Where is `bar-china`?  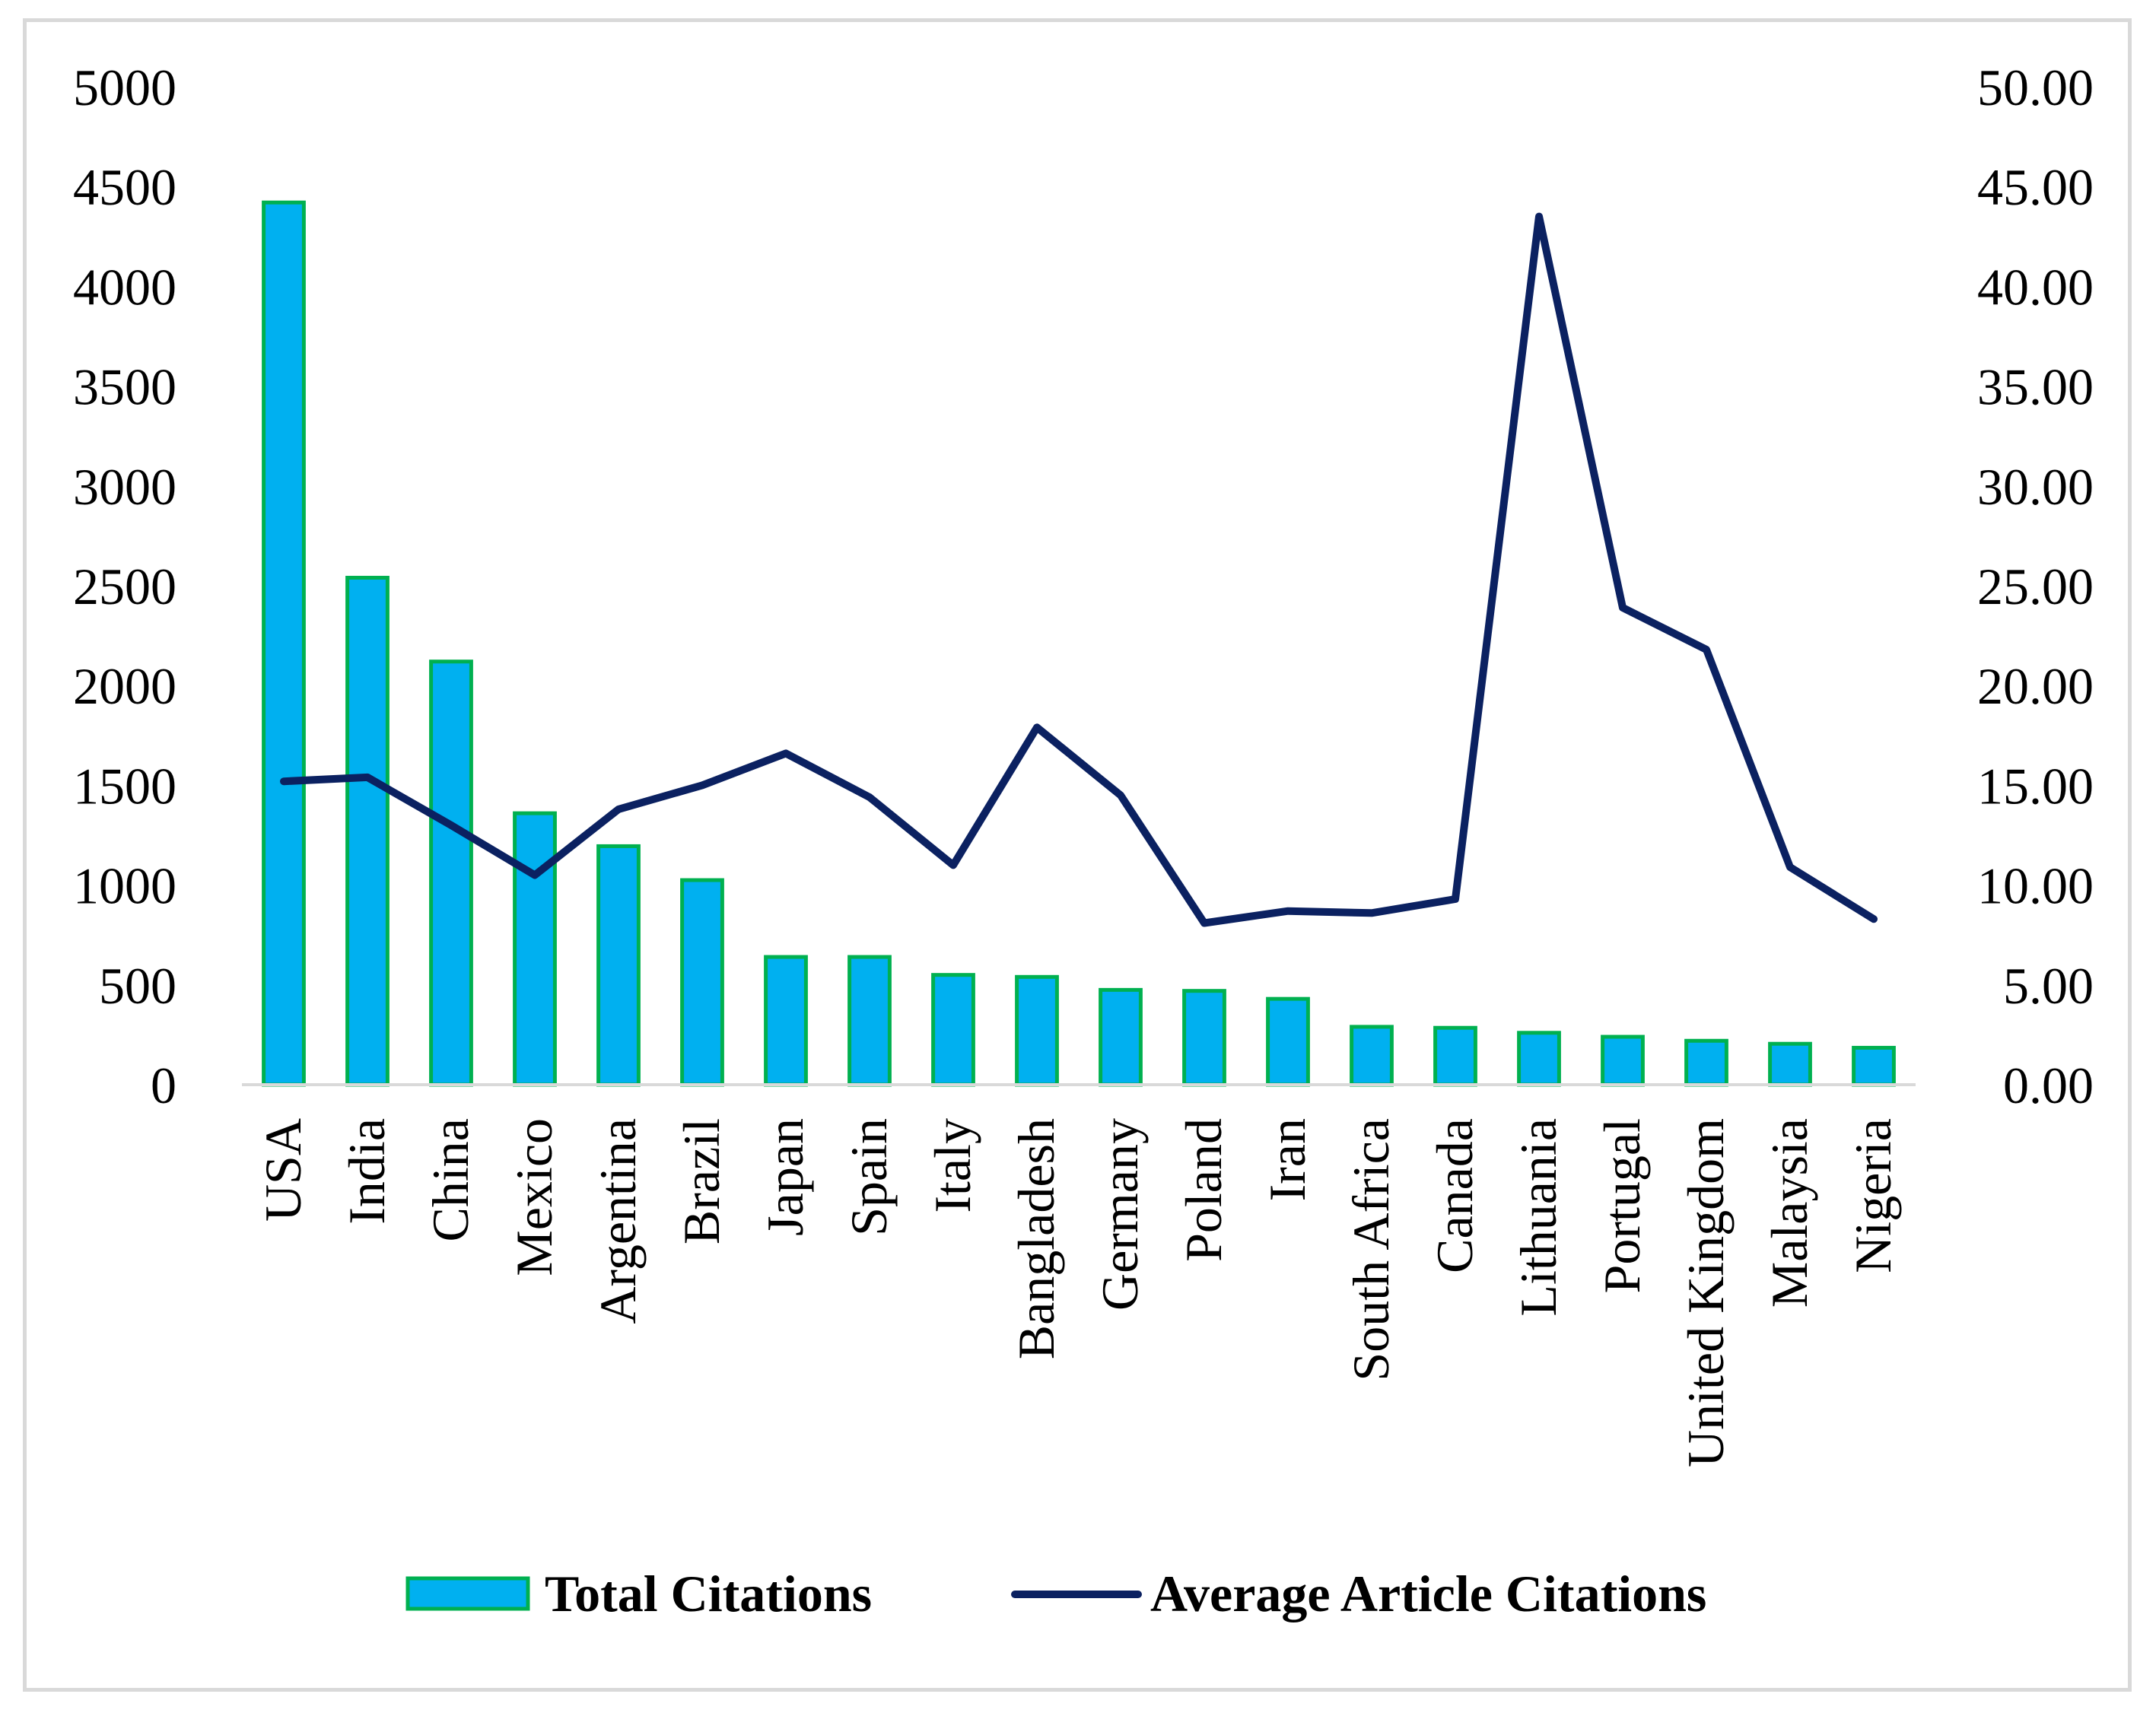 bar-china is located at coordinates (451, 873).